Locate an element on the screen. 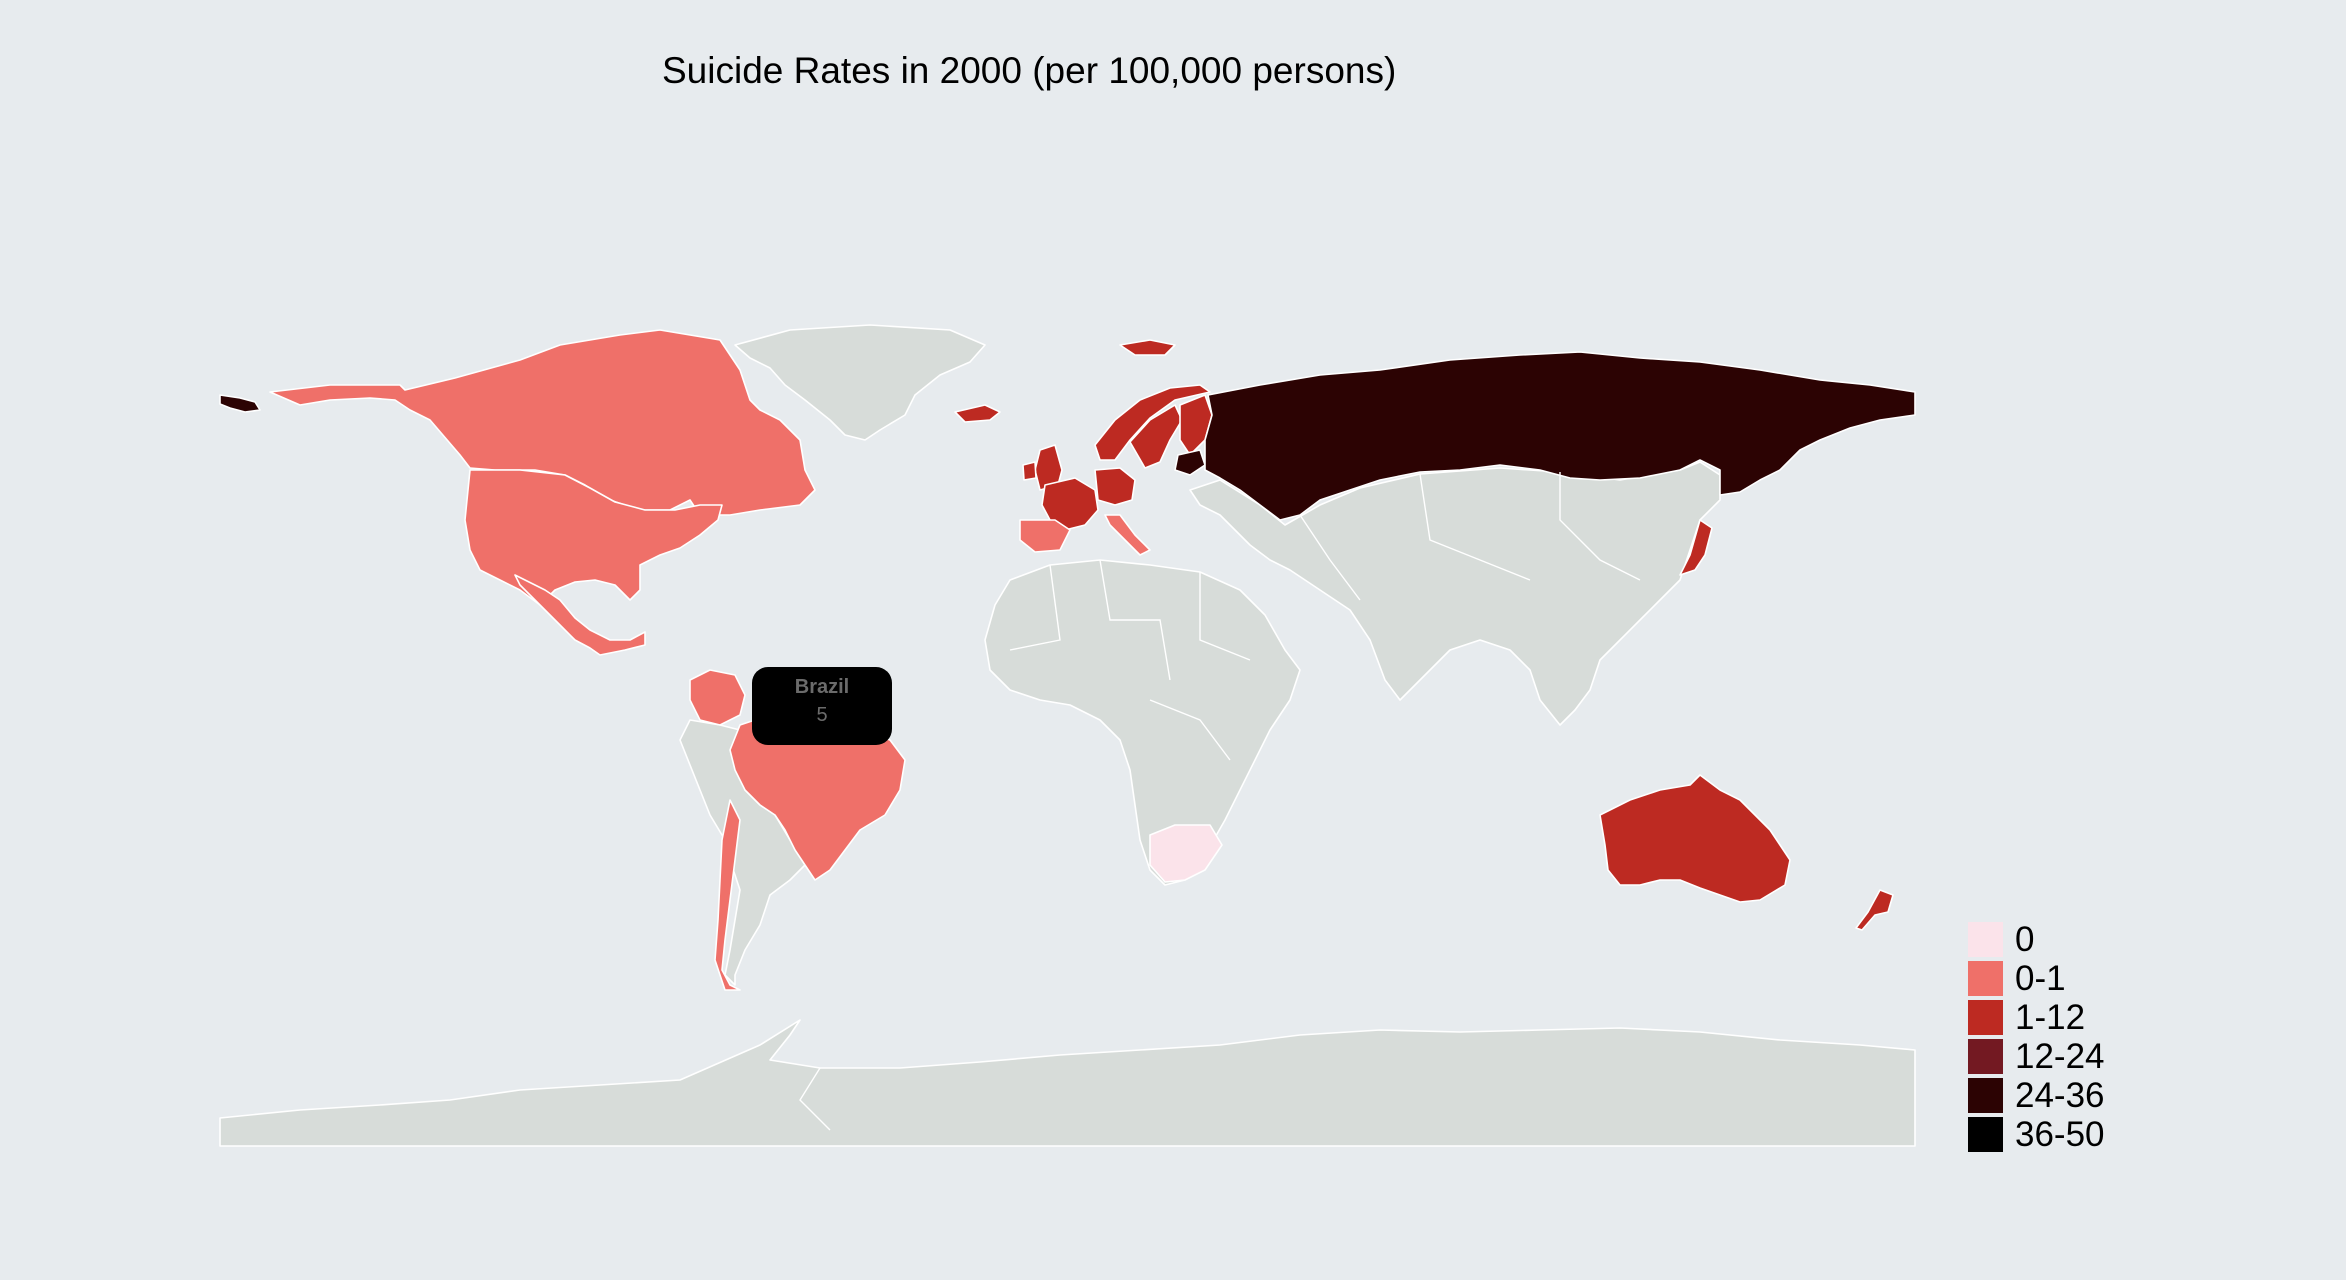  region-norway is located at coordinates (1152, 422).